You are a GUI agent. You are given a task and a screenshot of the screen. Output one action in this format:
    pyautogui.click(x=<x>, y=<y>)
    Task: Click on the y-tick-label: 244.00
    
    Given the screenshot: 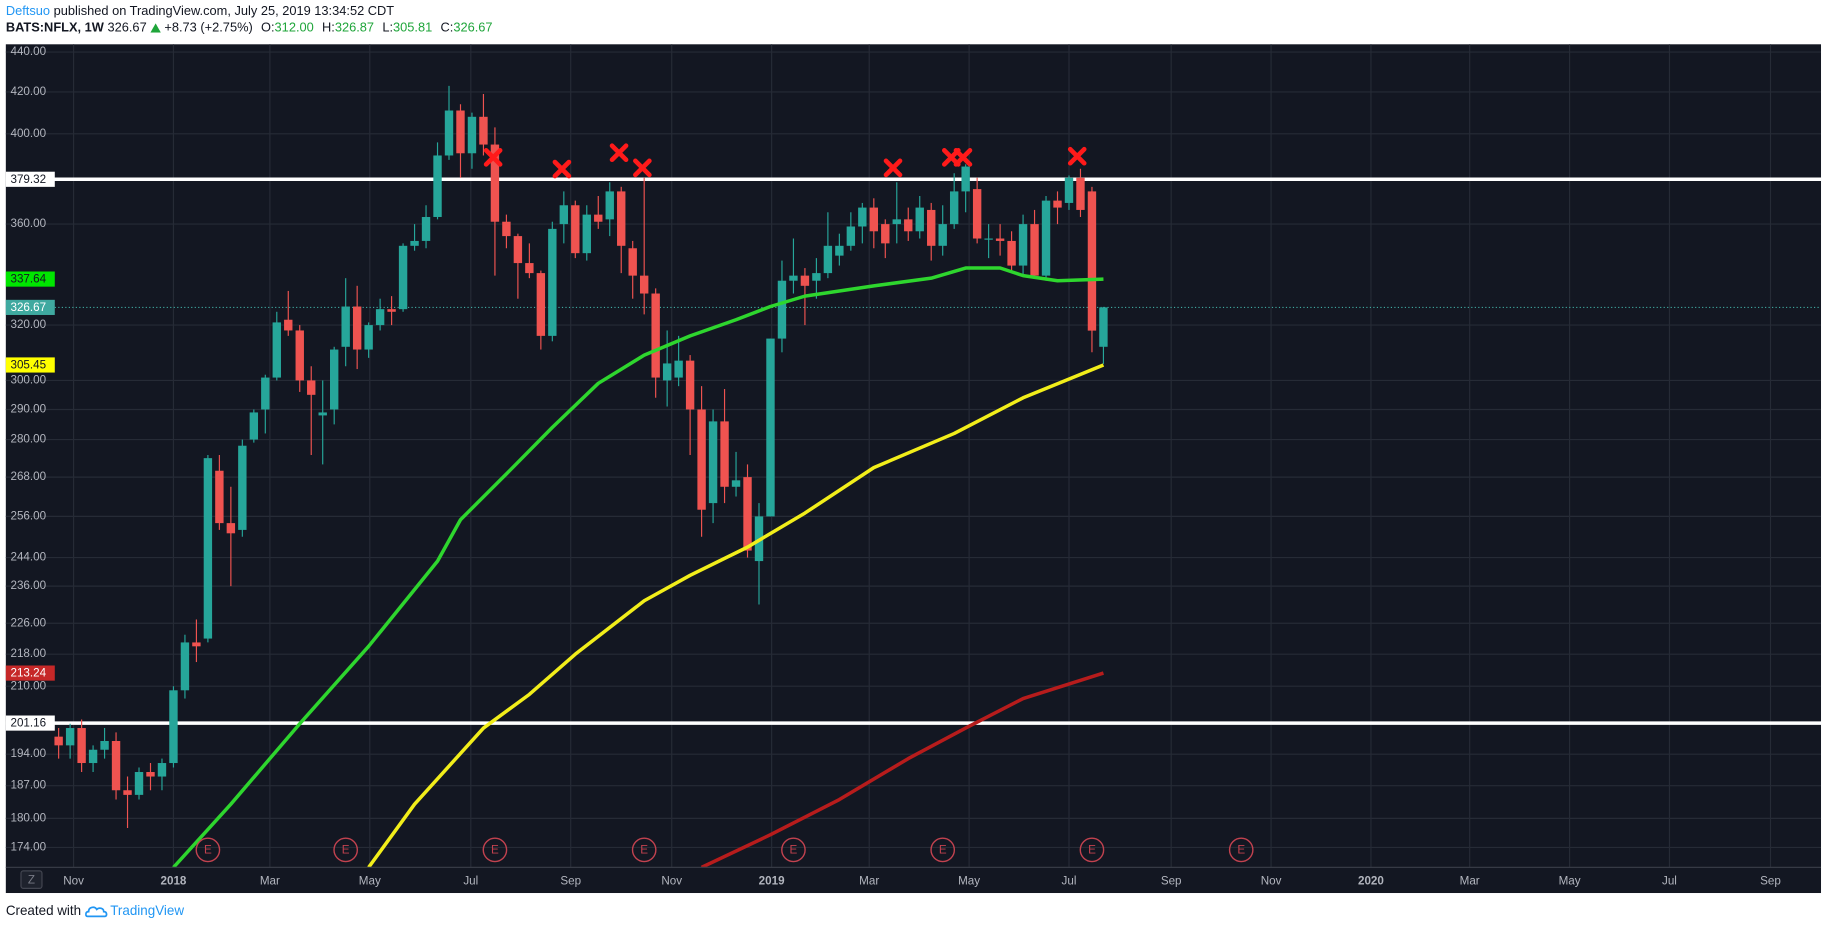 What is the action you would take?
    pyautogui.click(x=28, y=557)
    